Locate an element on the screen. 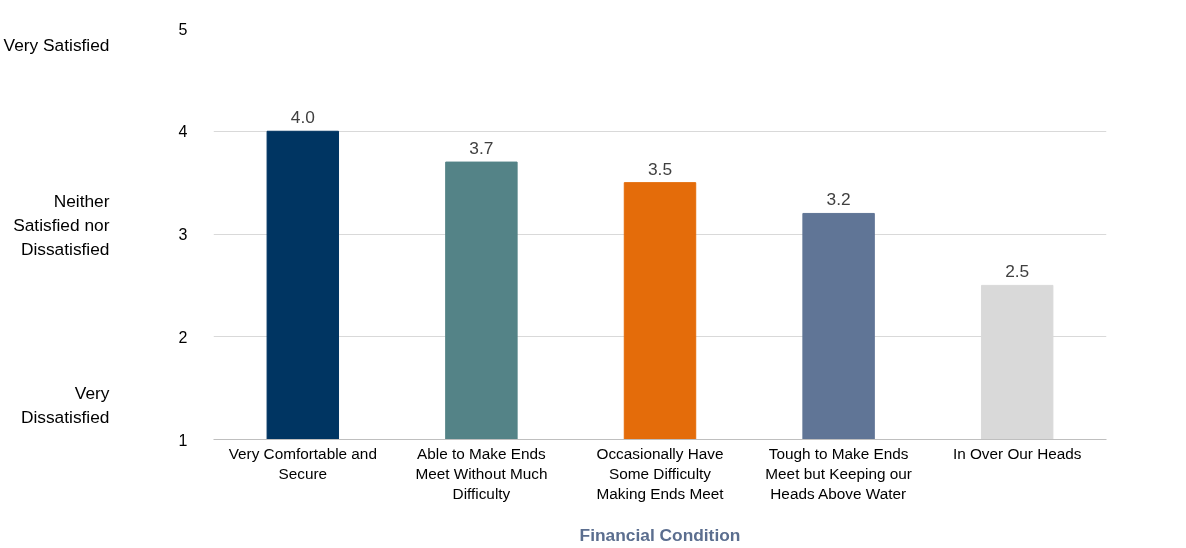 This screenshot has height=548, width=1186. x-tick-label: Very Comfortable and Secure is located at coordinates (302, 463).